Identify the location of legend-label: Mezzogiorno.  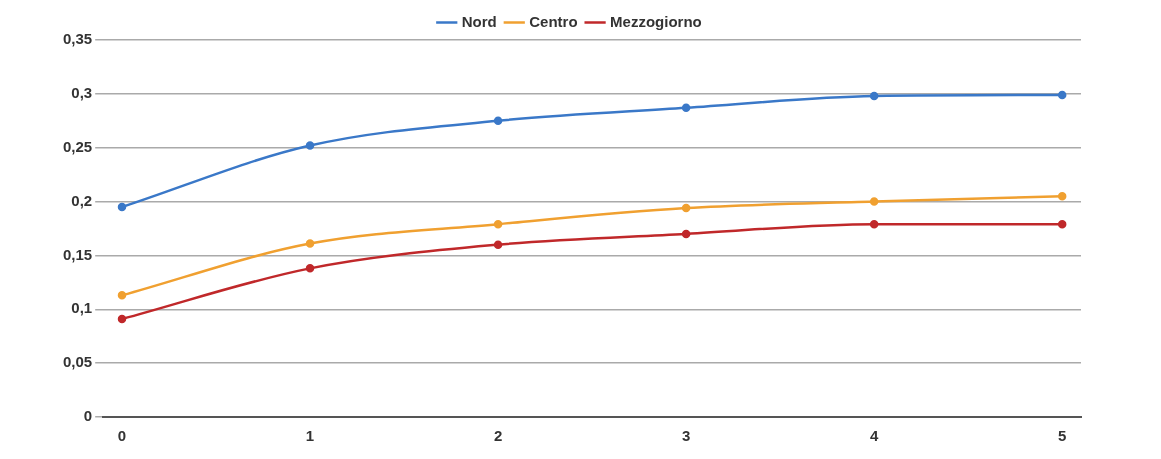
(656, 21).